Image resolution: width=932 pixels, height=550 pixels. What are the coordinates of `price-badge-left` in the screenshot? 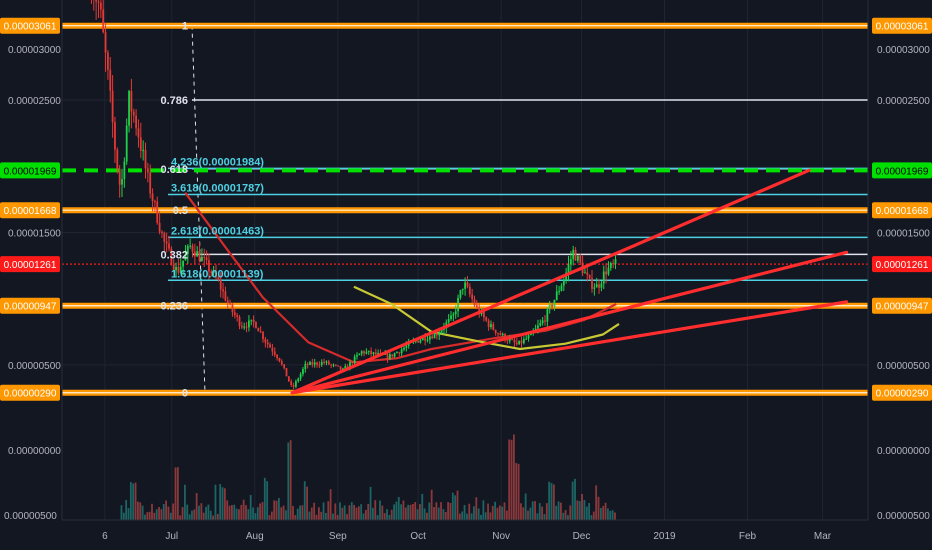 It's located at (30, 305).